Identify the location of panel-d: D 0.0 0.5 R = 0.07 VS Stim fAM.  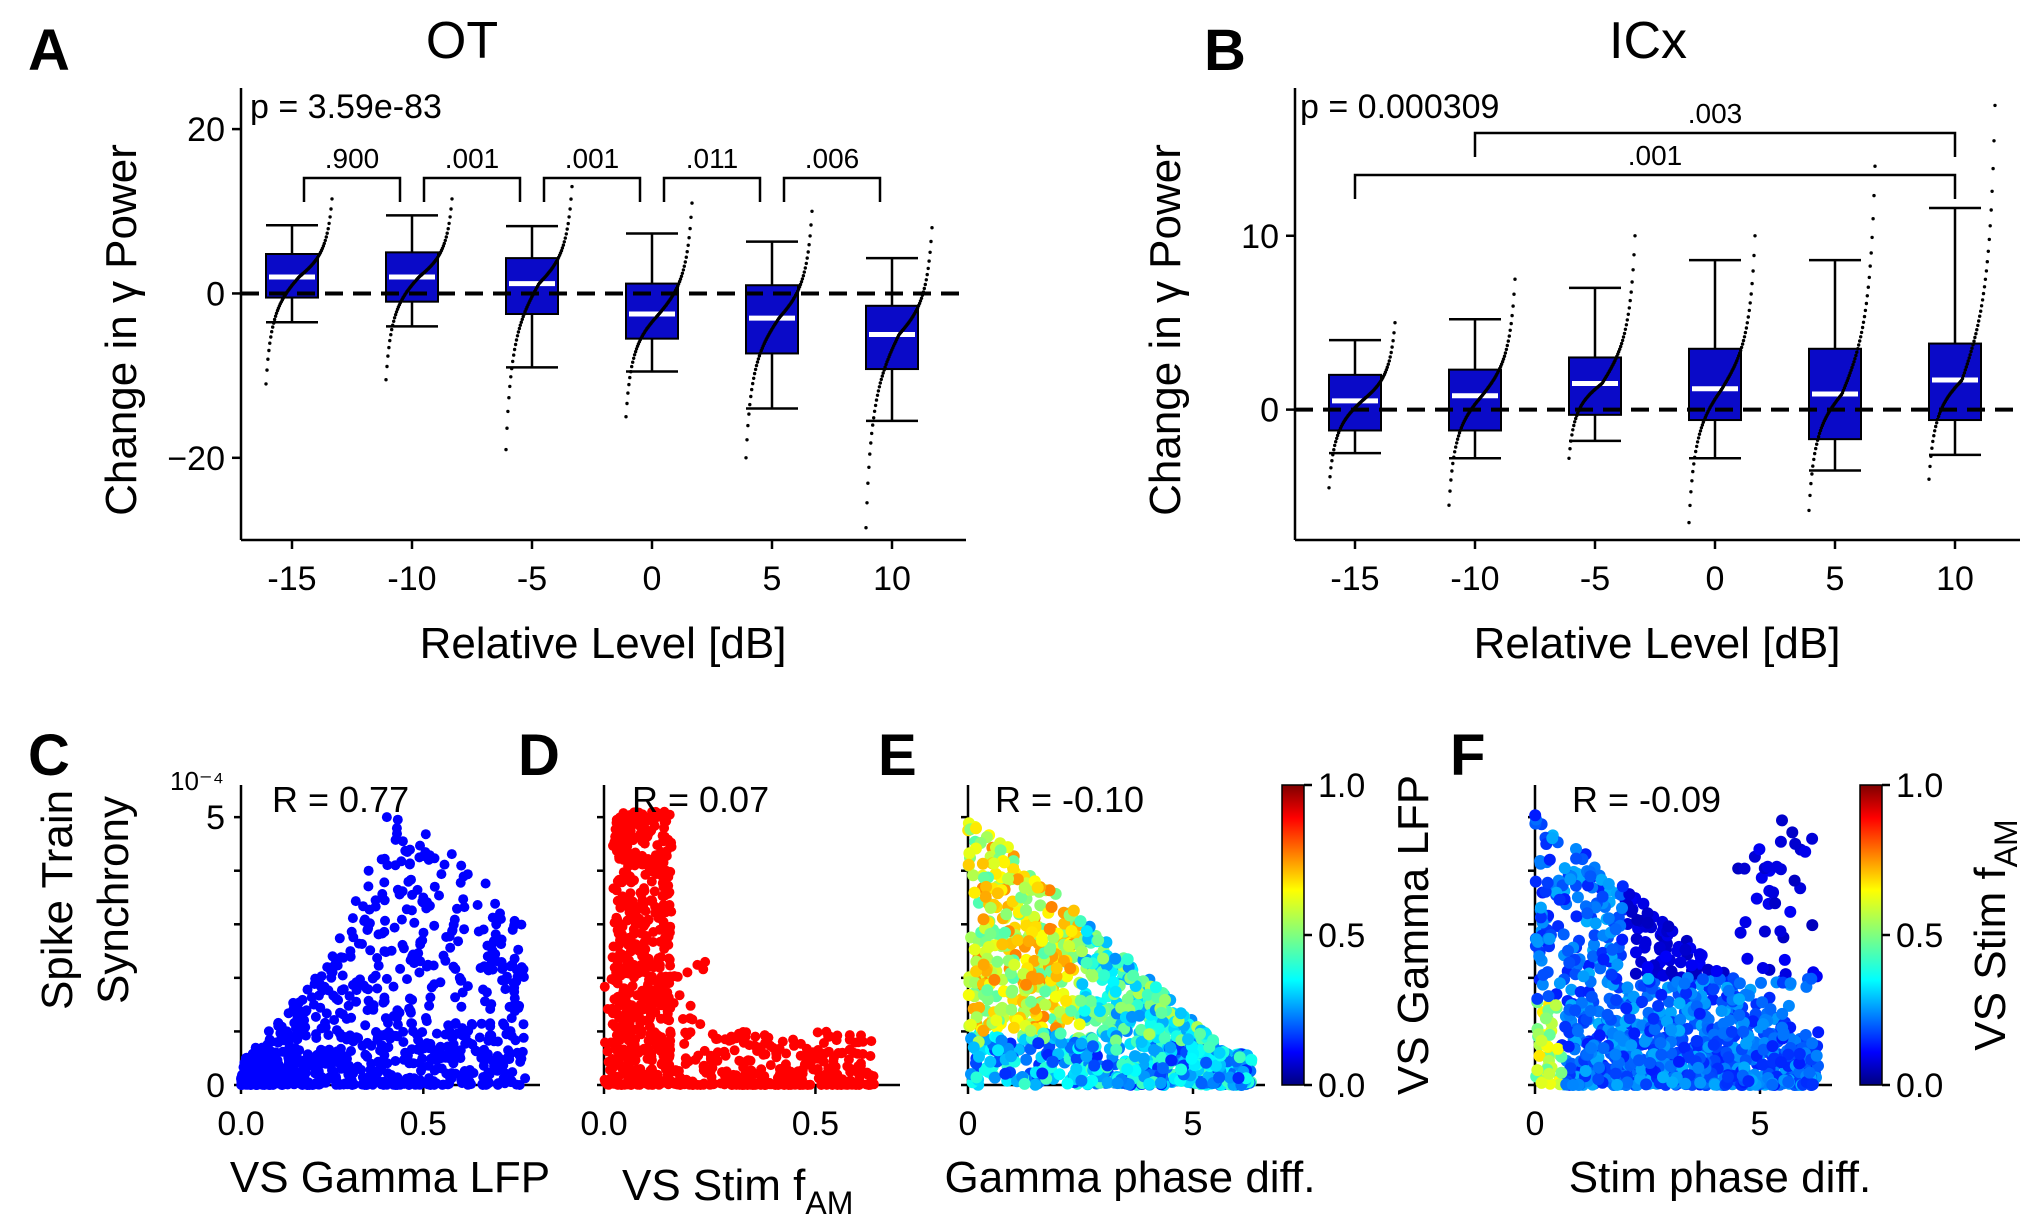
(709, 972).